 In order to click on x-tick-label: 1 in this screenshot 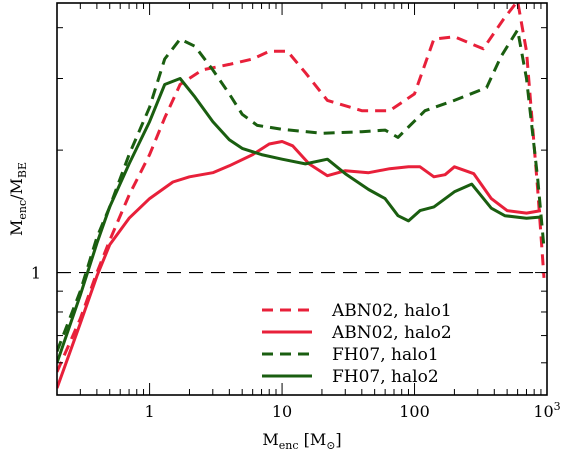, I will do `click(149, 411)`.